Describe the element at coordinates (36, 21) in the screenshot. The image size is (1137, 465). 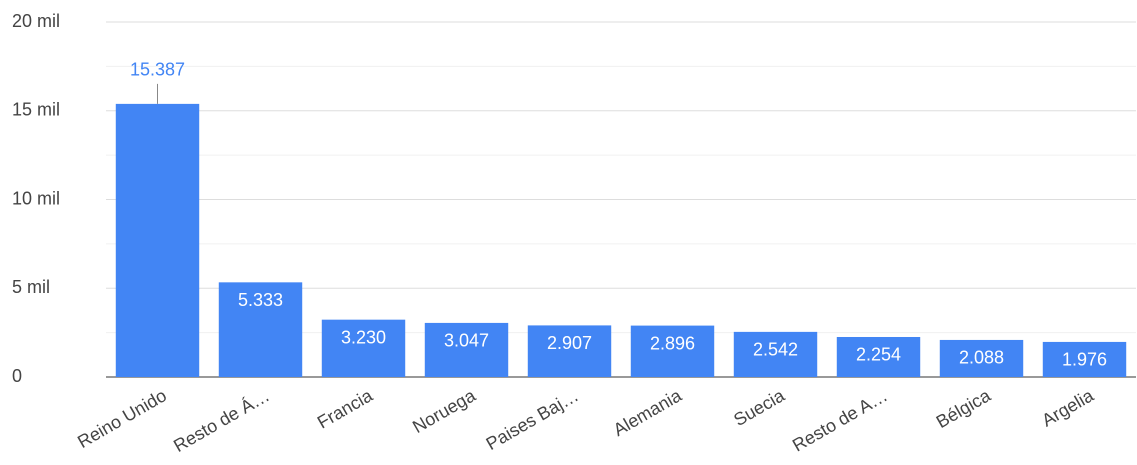
I see `y-tick-label: 20 mil` at that location.